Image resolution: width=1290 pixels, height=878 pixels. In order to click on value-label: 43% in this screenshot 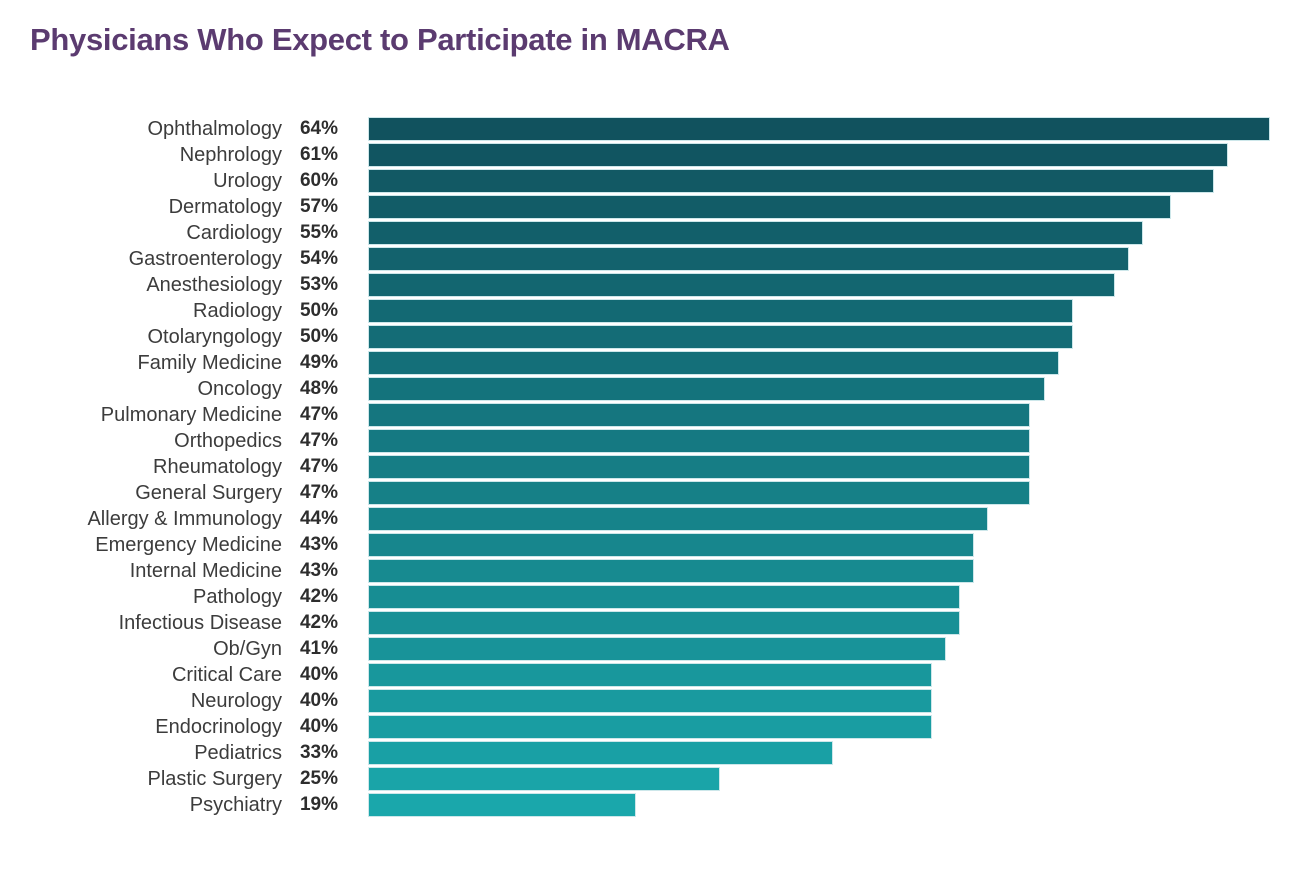, I will do `click(319, 570)`.